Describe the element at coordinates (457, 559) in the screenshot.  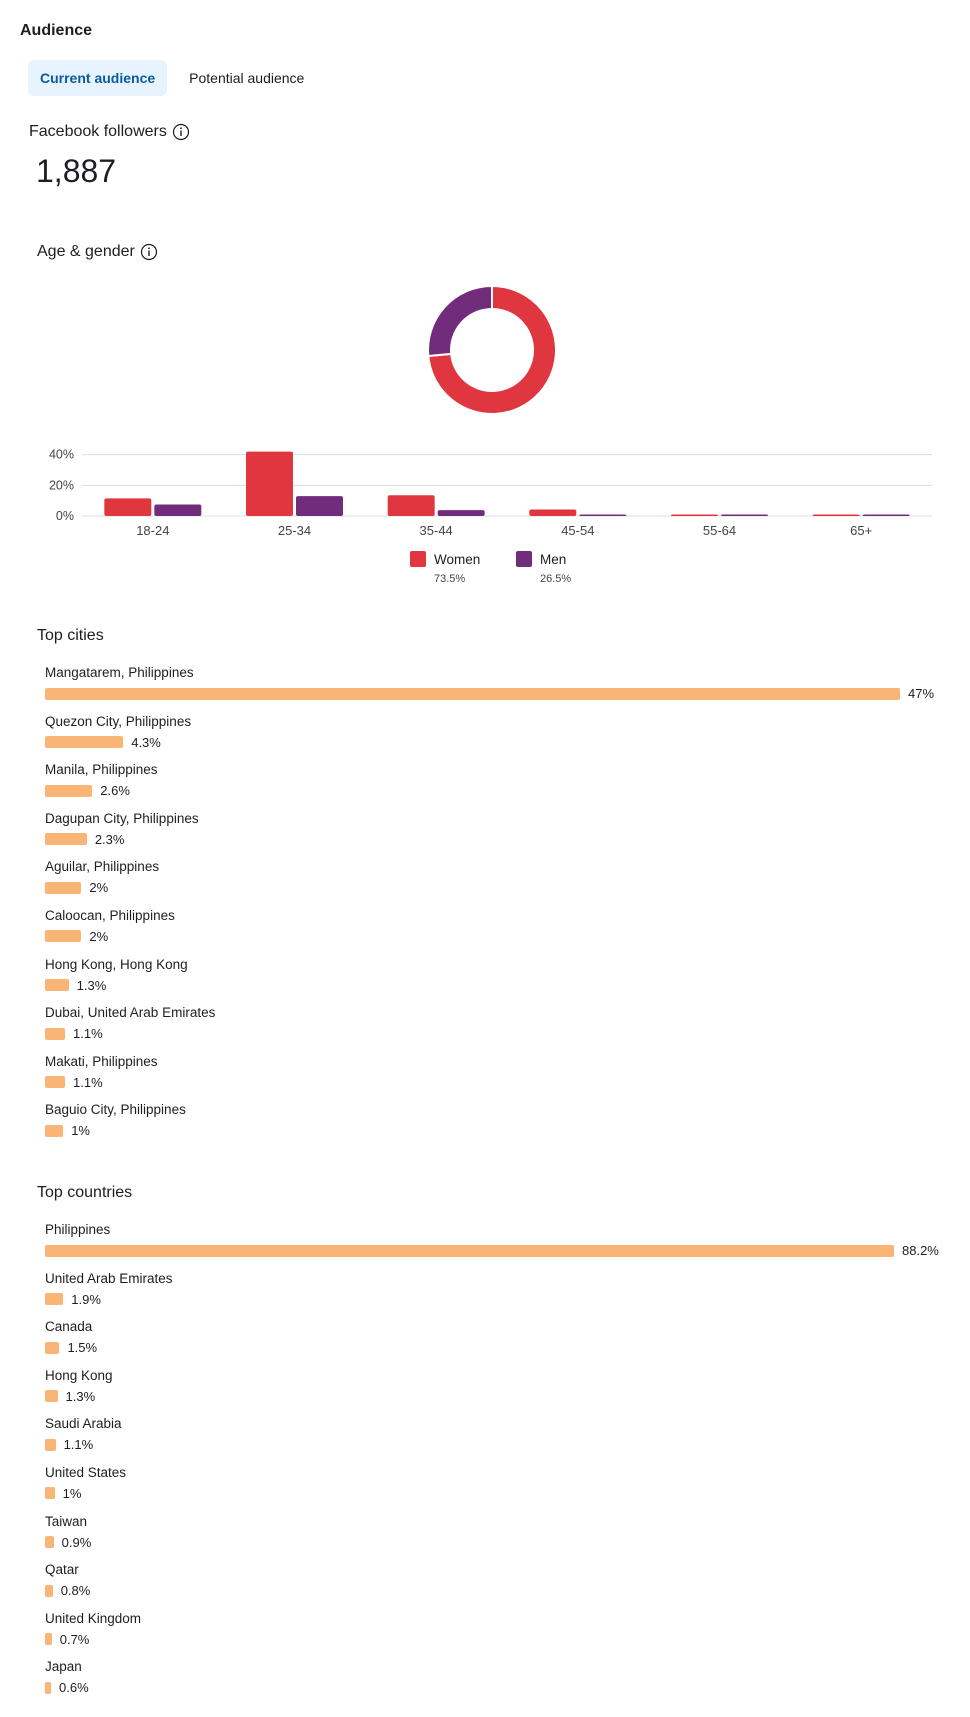
I see `legend-label-women: Women` at that location.